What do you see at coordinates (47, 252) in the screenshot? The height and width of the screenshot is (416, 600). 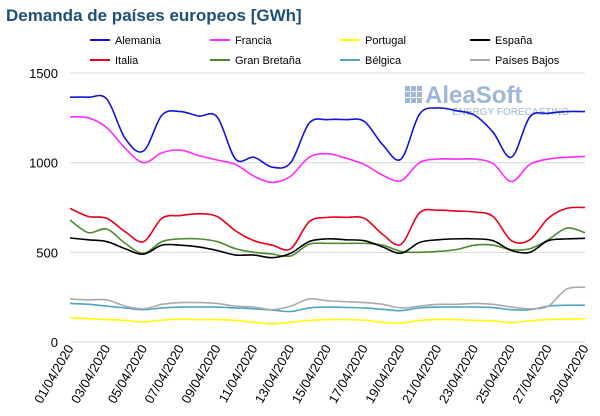 I see `y-tick-label: 500` at bounding box center [47, 252].